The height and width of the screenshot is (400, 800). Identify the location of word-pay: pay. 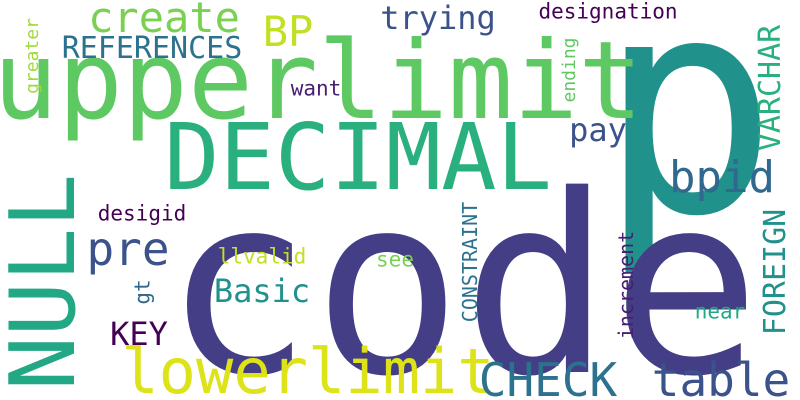
(598, 130).